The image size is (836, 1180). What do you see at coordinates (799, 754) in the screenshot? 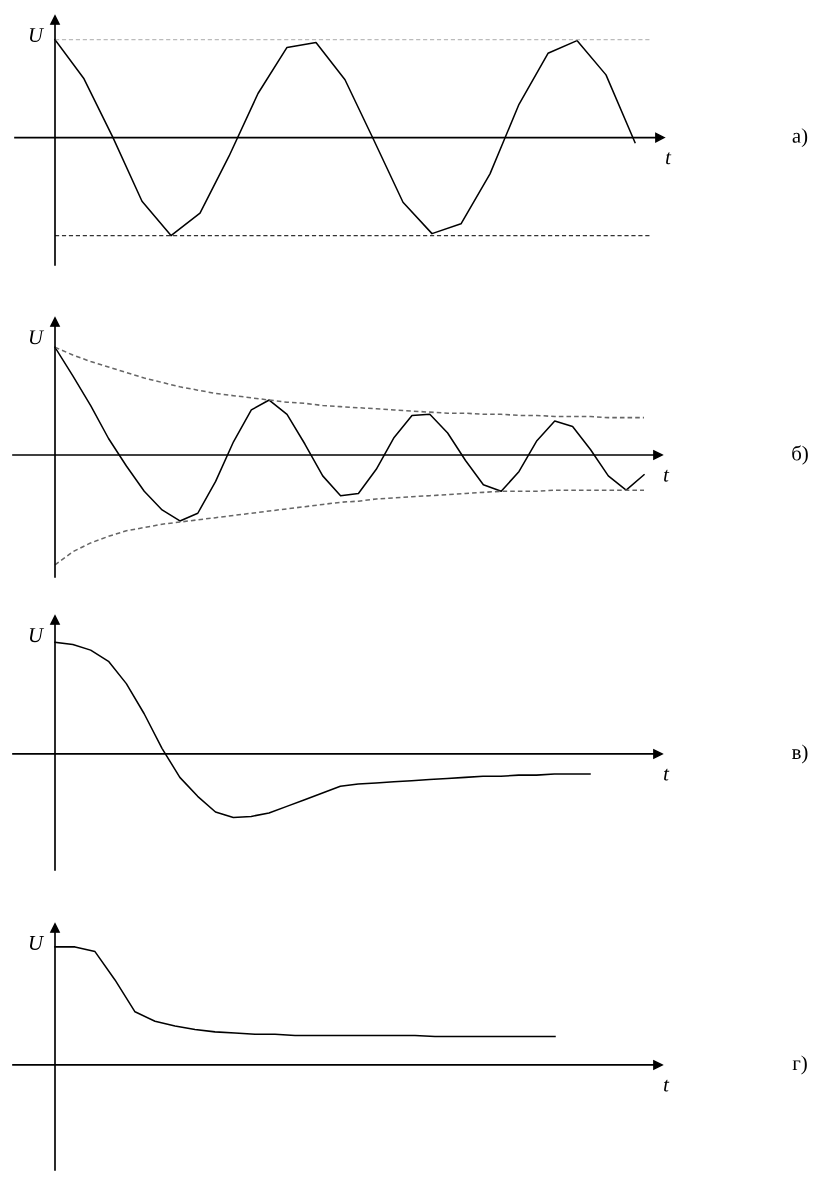
I see `text: в)` at bounding box center [799, 754].